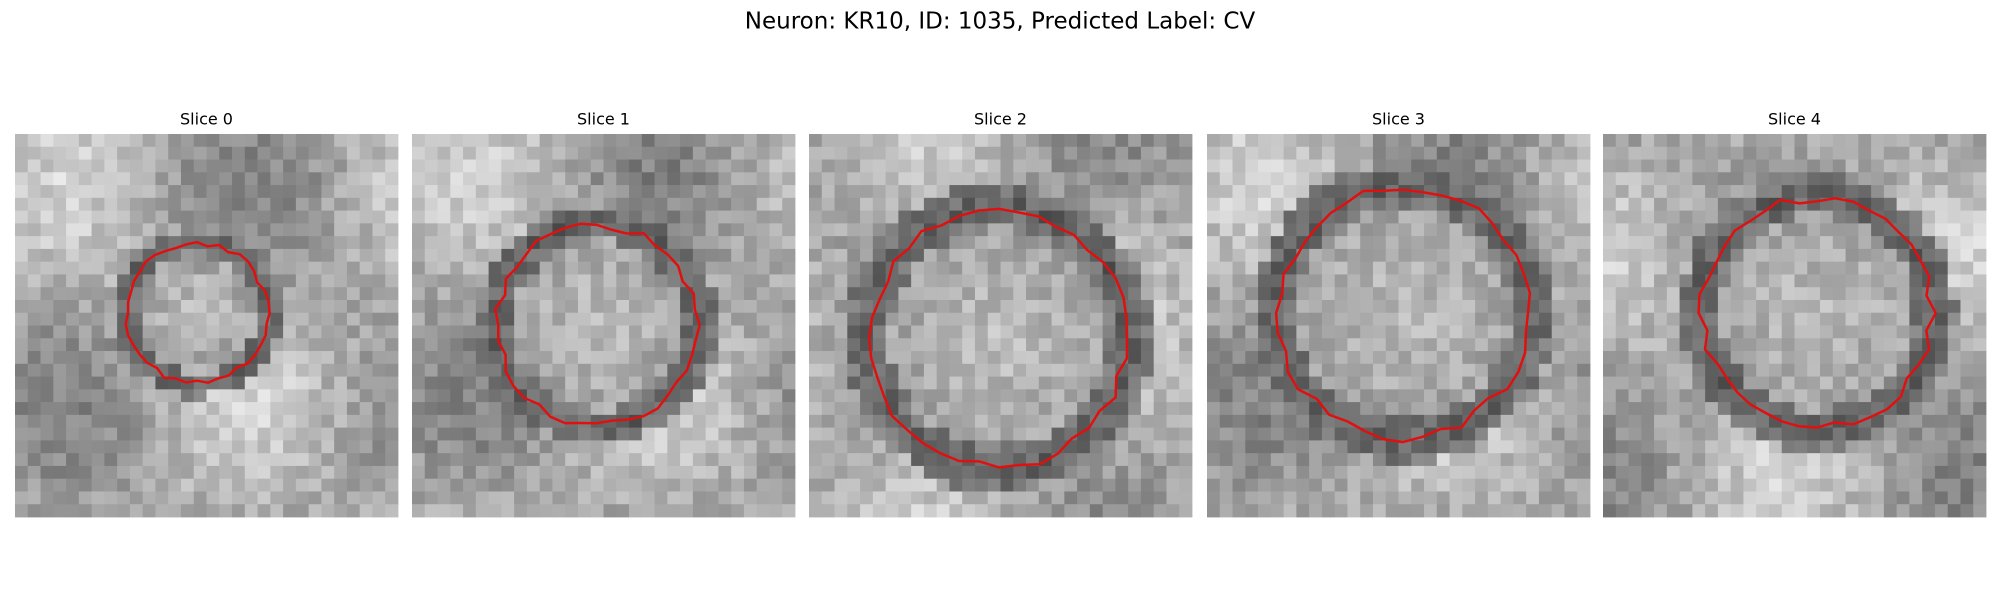 Image resolution: width=2000 pixels, height=600 pixels. Describe the element at coordinates (206, 119) in the screenshot. I see `panel-title: Slice 0` at that location.